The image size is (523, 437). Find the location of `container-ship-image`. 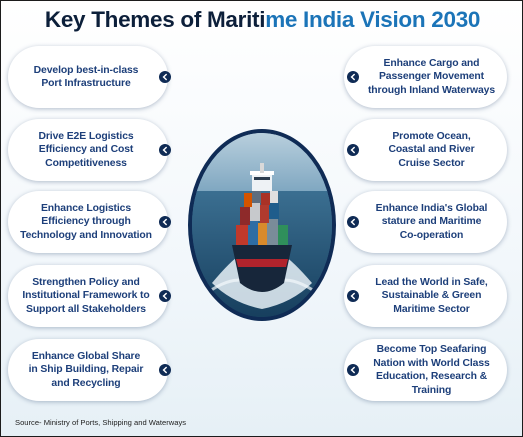

container-ship-image is located at coordinates (262, 225).